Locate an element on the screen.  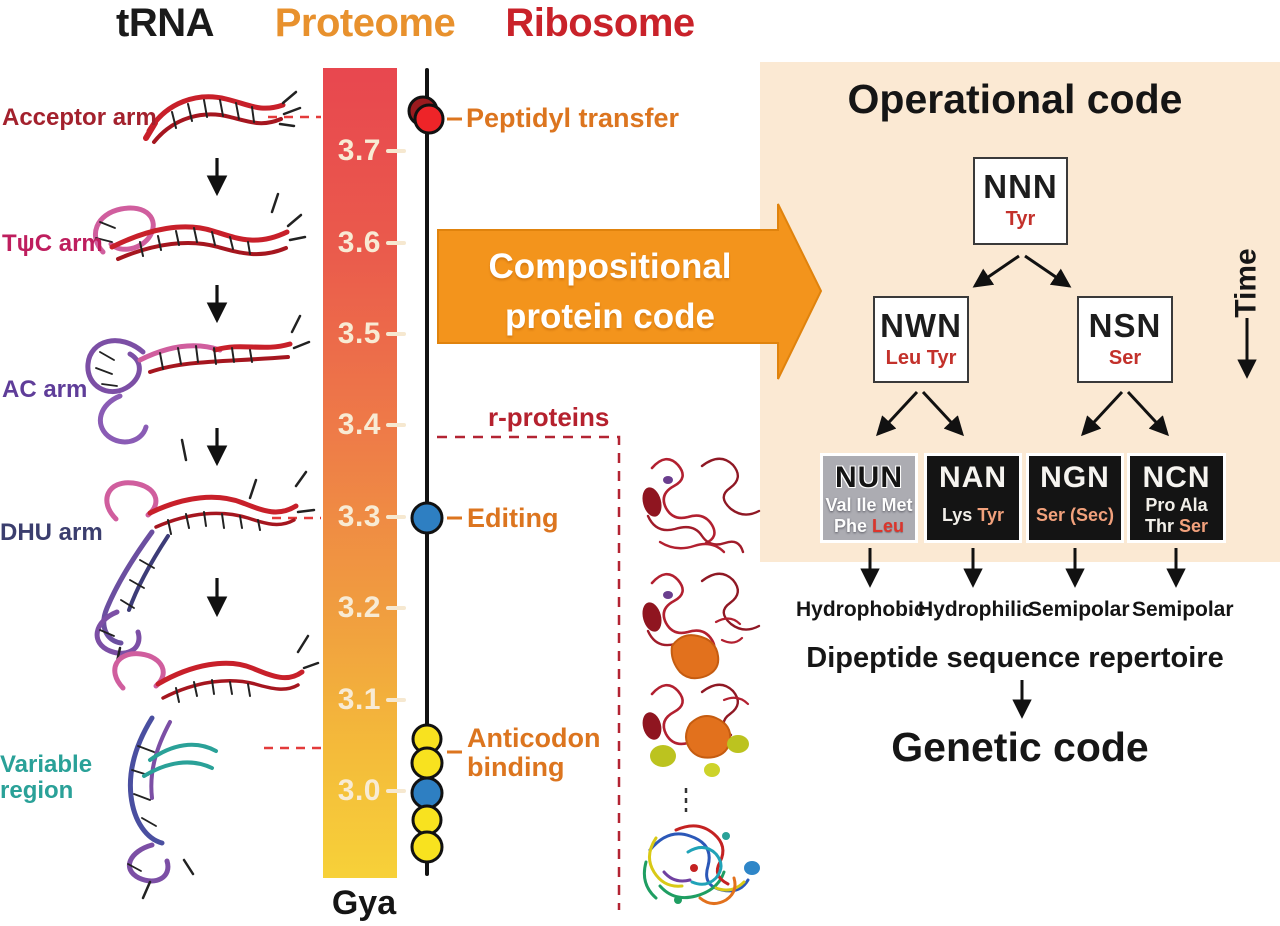
compositional-protein-code-label: Compositional protein code is located at coordinates (610, 291).